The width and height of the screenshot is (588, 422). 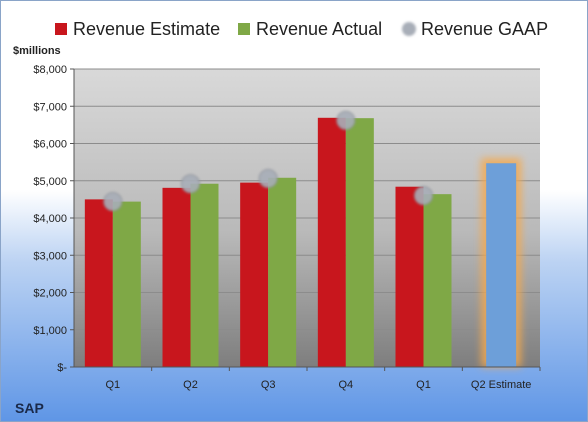 What do you see at coordinates (50, 294) in the screenshot?
I see `y-tick-label: $2,000` at bounding box center [50, 294].